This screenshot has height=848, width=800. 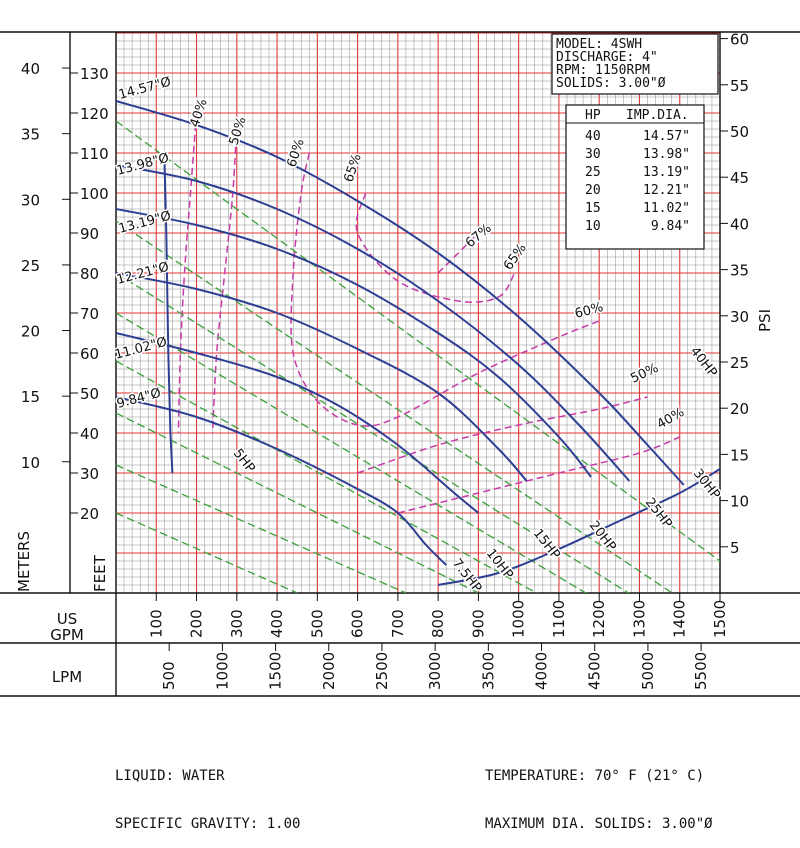 What do you see at coordinates (67, 619) in the screenshot?
I see `usgpm-axis-title-line1: US` at bounding box center [67, 619].